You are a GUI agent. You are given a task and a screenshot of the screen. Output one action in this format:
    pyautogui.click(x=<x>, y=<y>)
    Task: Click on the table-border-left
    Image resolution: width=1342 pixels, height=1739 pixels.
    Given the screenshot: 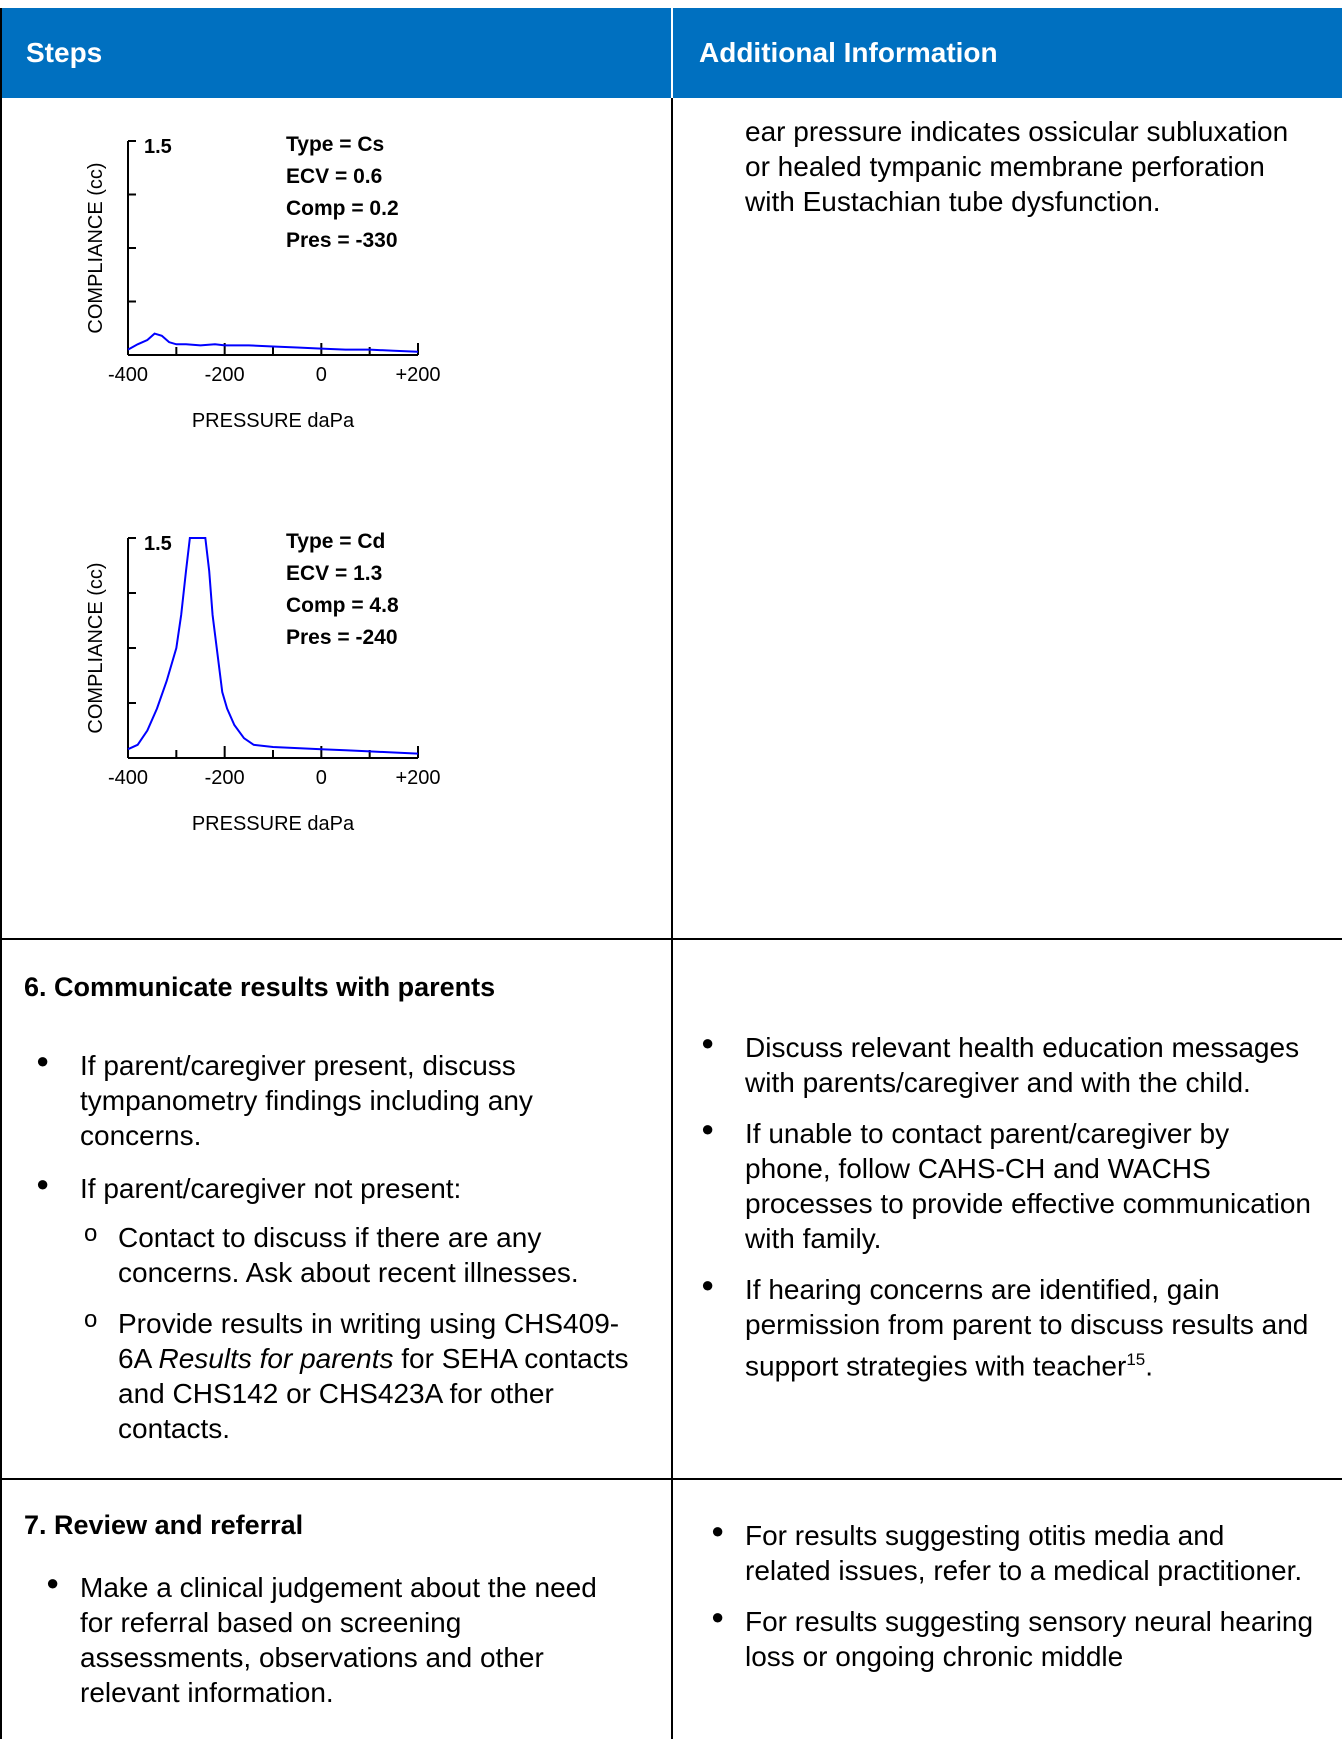 What is the action you would take?
    pyautogui.click(x=1, y=873)
    